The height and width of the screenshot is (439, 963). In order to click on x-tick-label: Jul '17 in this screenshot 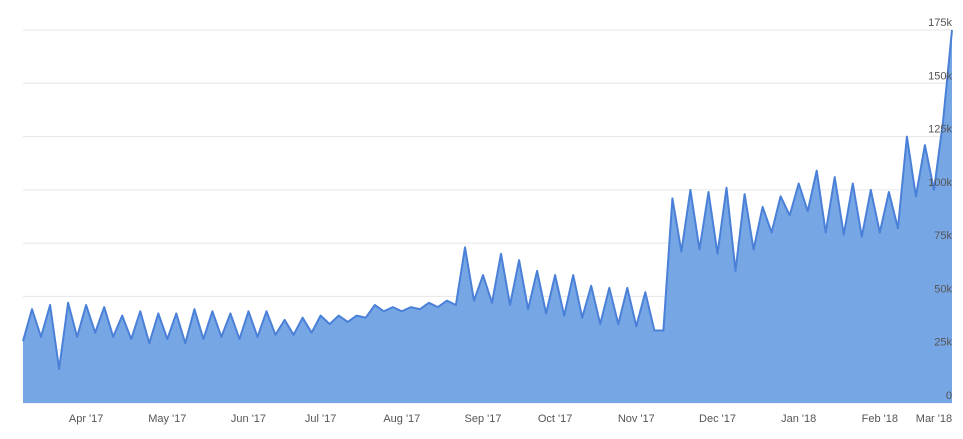, I will do `click(320, 419)`.